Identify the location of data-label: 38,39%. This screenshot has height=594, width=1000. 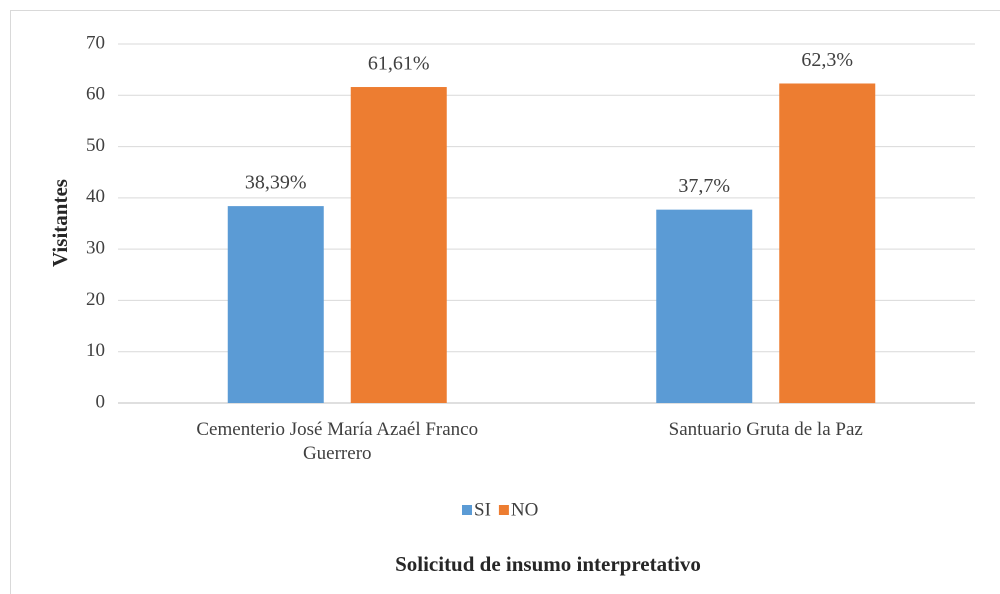
(276, 183).